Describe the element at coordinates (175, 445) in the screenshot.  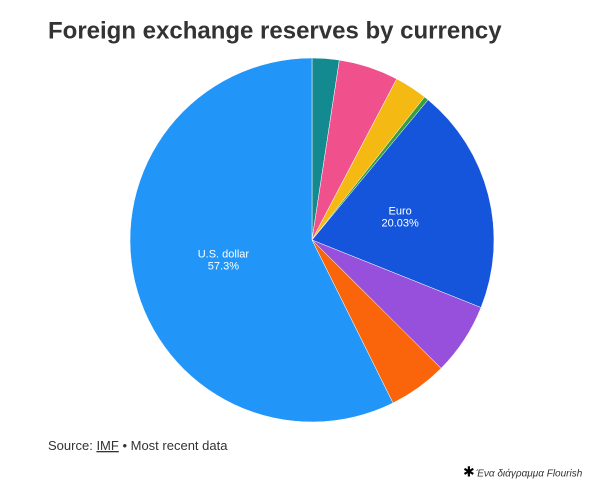
I see `source-suffix: • Most recent data` at that location.